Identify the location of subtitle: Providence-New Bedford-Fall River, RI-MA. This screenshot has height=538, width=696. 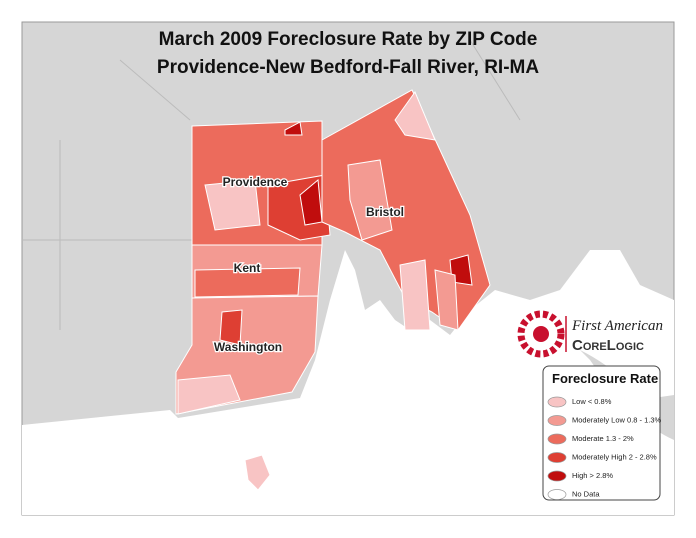
(348, 67).